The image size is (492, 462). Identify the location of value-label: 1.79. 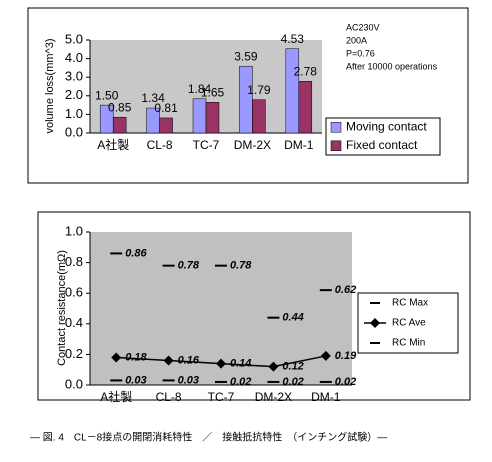
(259, 90).